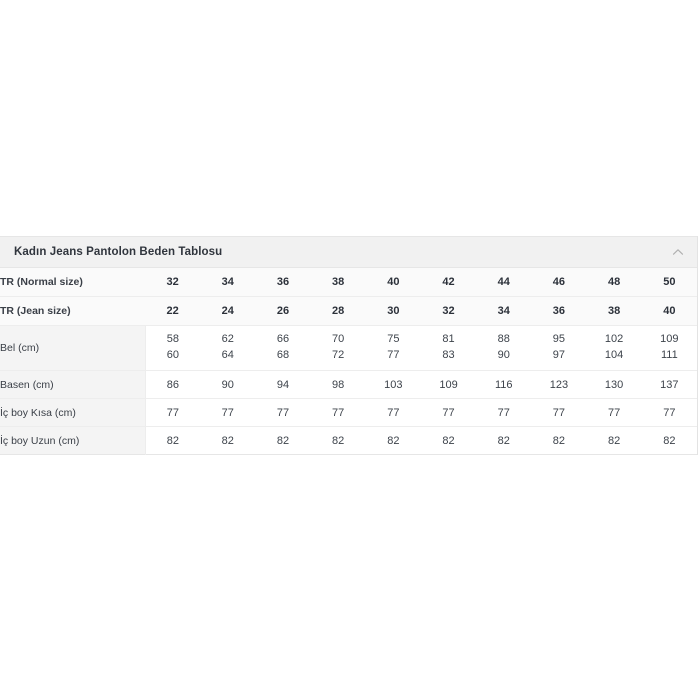  I want to click on table-cell: 66 68, so click(283, 348).